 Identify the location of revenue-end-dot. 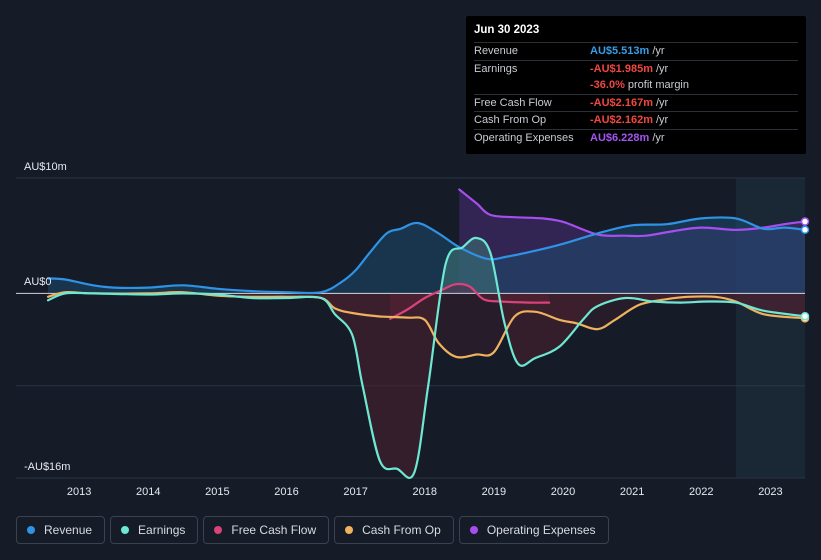
(805, 230).